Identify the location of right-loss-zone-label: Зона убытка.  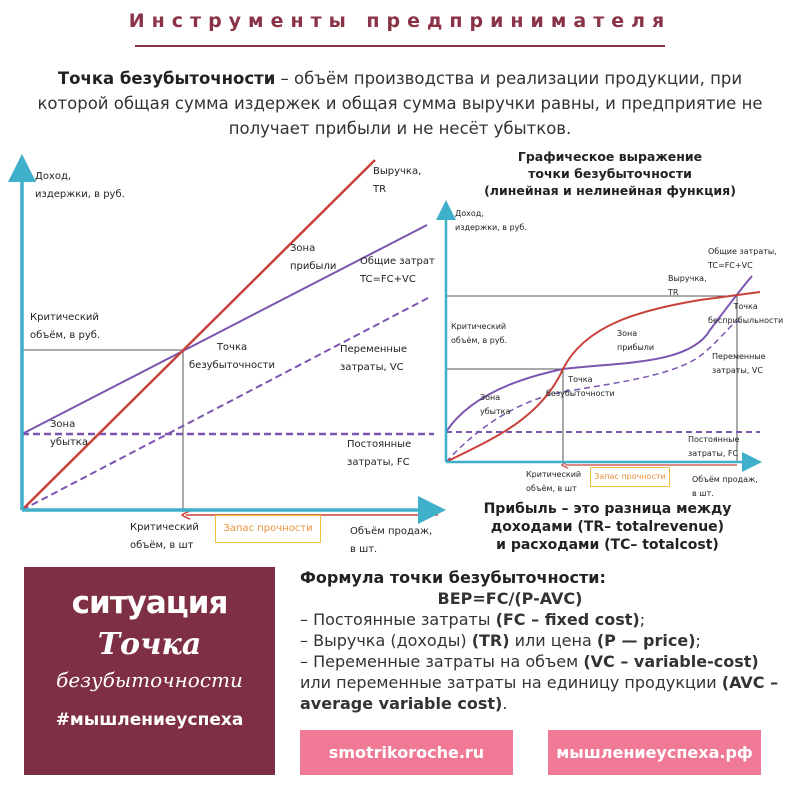
(495, 404).